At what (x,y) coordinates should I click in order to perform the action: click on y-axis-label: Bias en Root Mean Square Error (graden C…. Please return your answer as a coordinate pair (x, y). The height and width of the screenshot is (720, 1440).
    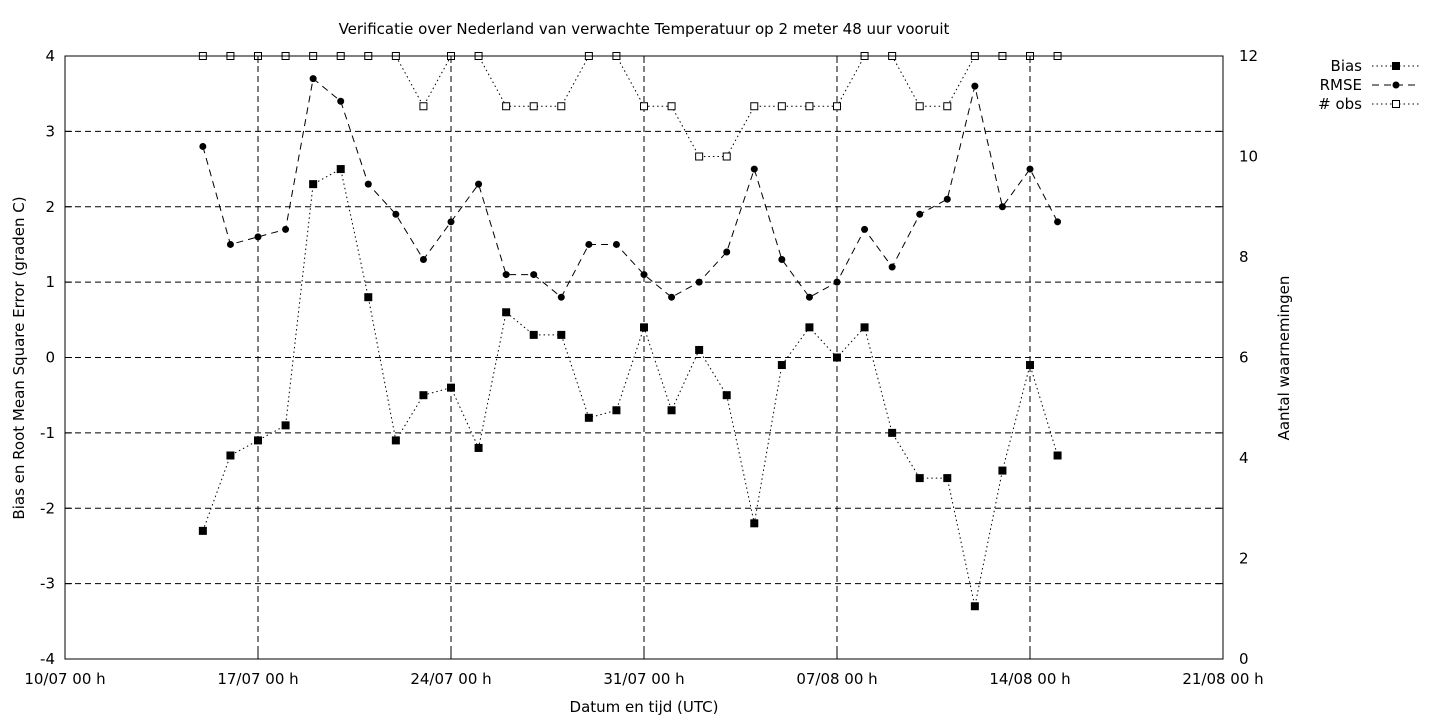
    Looking at the image, I should click on (19, 357).